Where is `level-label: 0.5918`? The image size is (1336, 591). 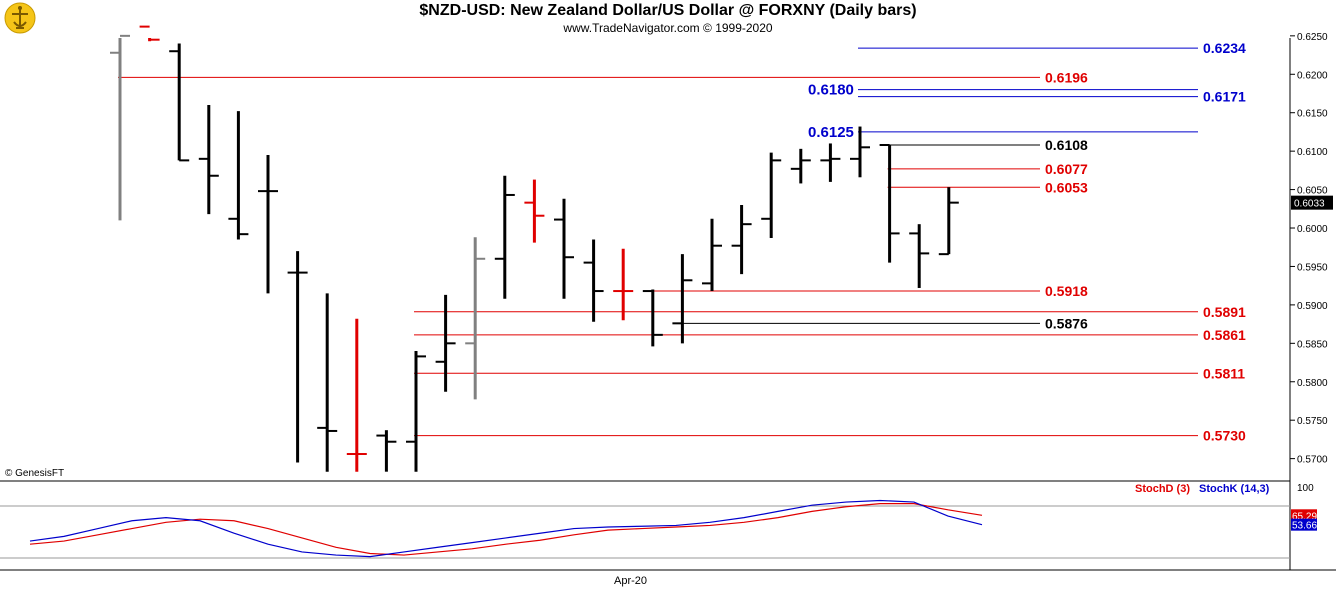 level-label: 0.5918 is located at coordinates (1066, 291).